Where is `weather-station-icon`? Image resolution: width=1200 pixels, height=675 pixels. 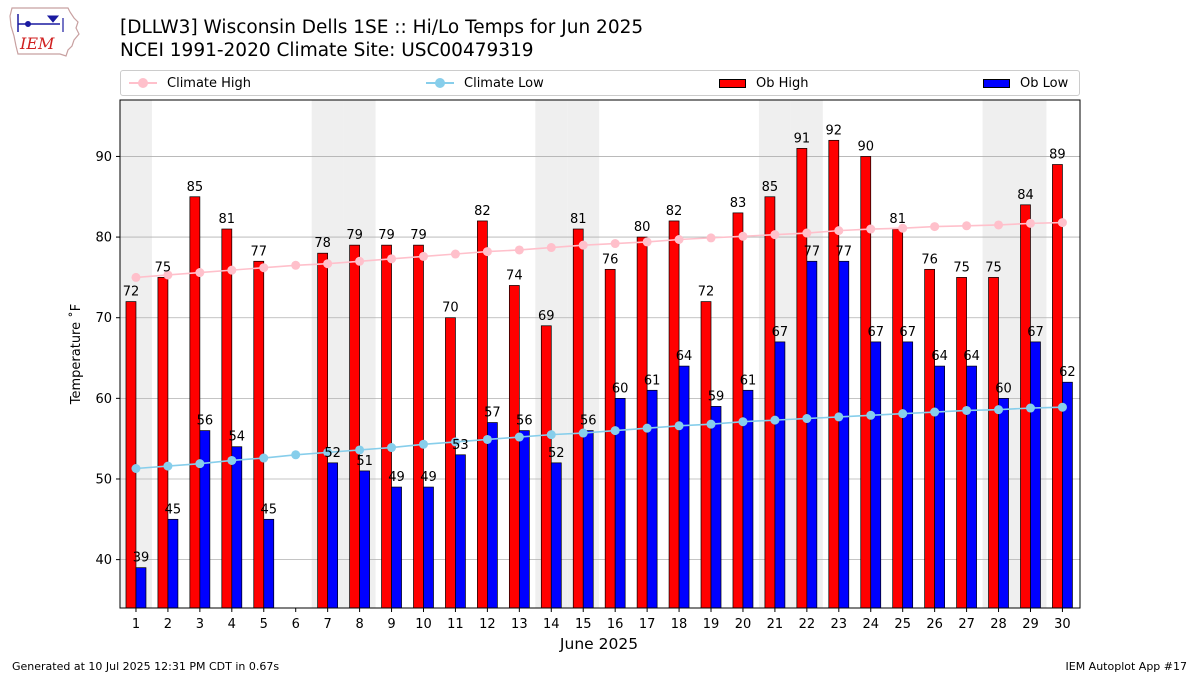 weather-station-icon is located at coordinates (40, 23).